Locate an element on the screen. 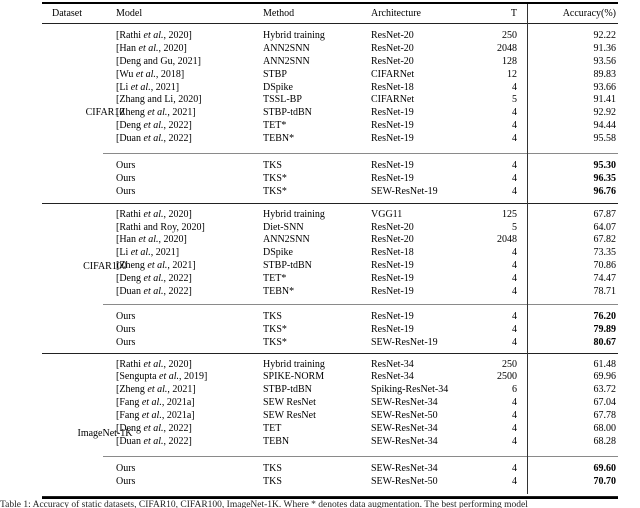 This screenshot has height=508, width=640. model-cell: [Fang et al., 2021a] is located at coordinates (155, 403).